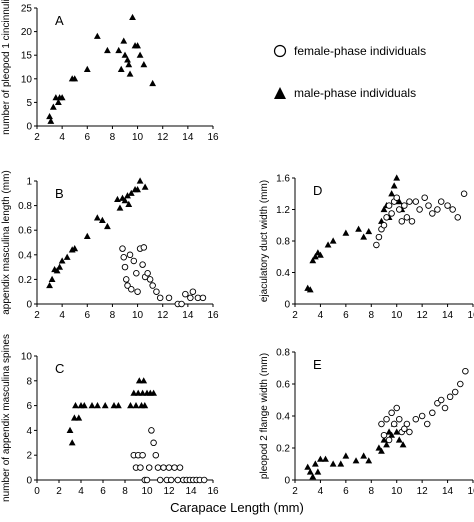 The height and width of the screenshot is (522, 474). Describe the element at coordinates (283, 449) in the screenshot. I see `y-tick-label: 0.2` at that location.